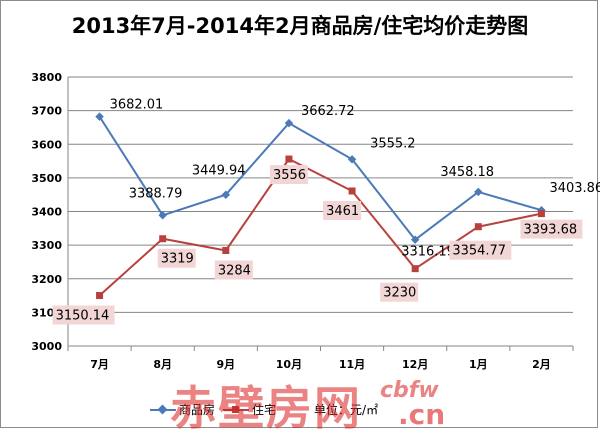 The height and width of the screenshot is (438, 600). I want to click on data-label-residential: 3354.77, so click(479, 251).